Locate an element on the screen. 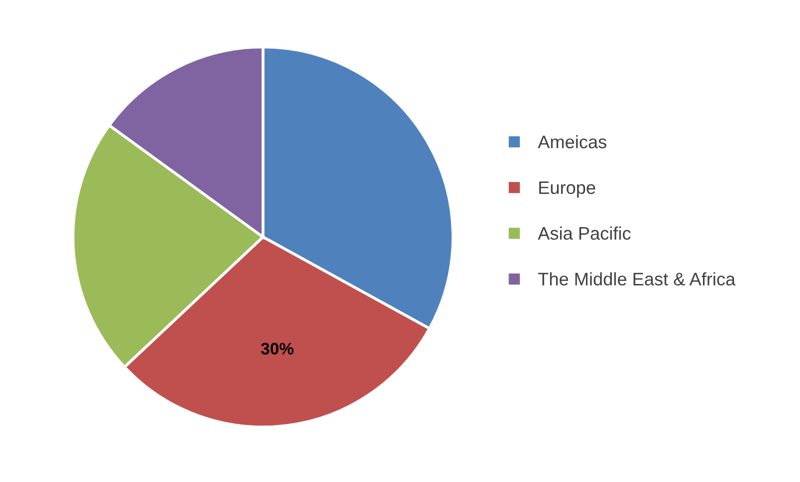  legend-label: Ameicas is located at coordinates (572, 141).